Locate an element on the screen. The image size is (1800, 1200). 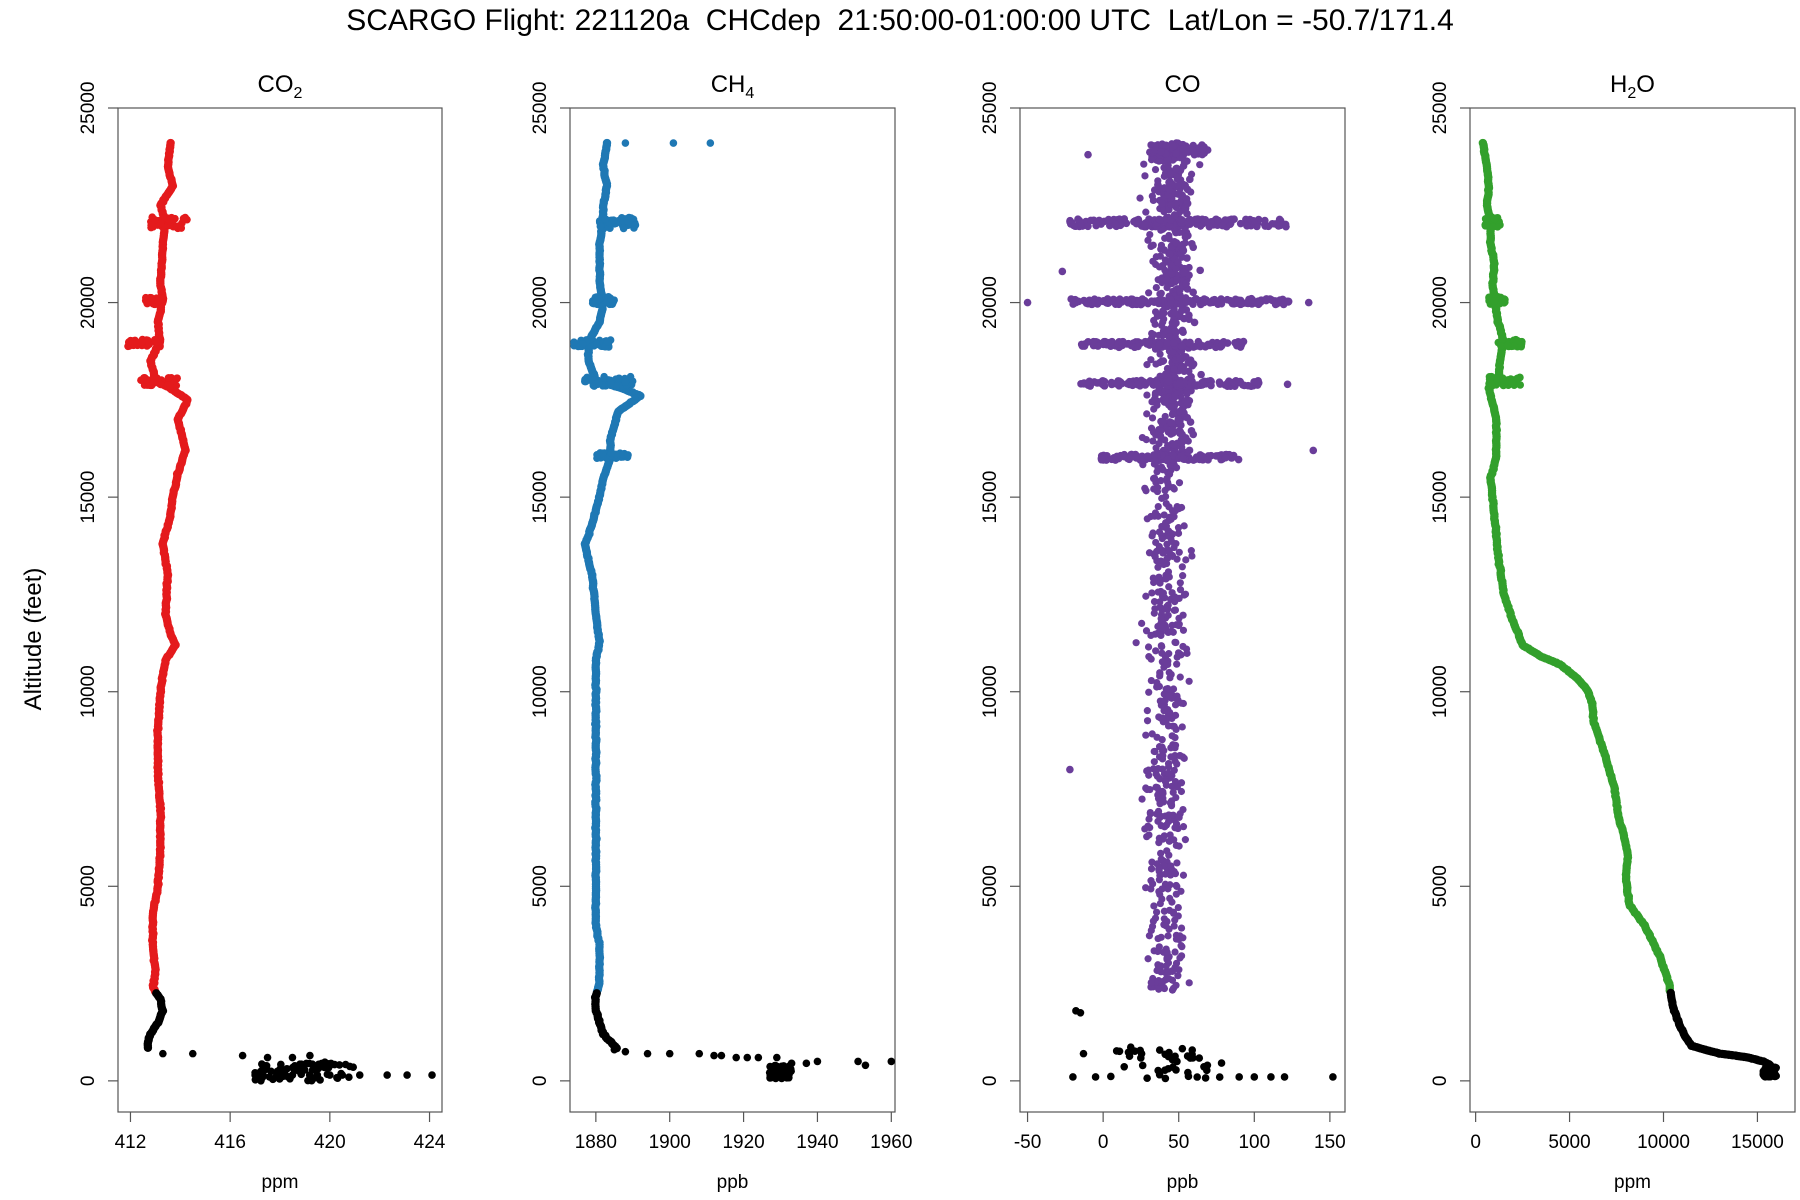
points-co is located at coordinates (1180, 611).